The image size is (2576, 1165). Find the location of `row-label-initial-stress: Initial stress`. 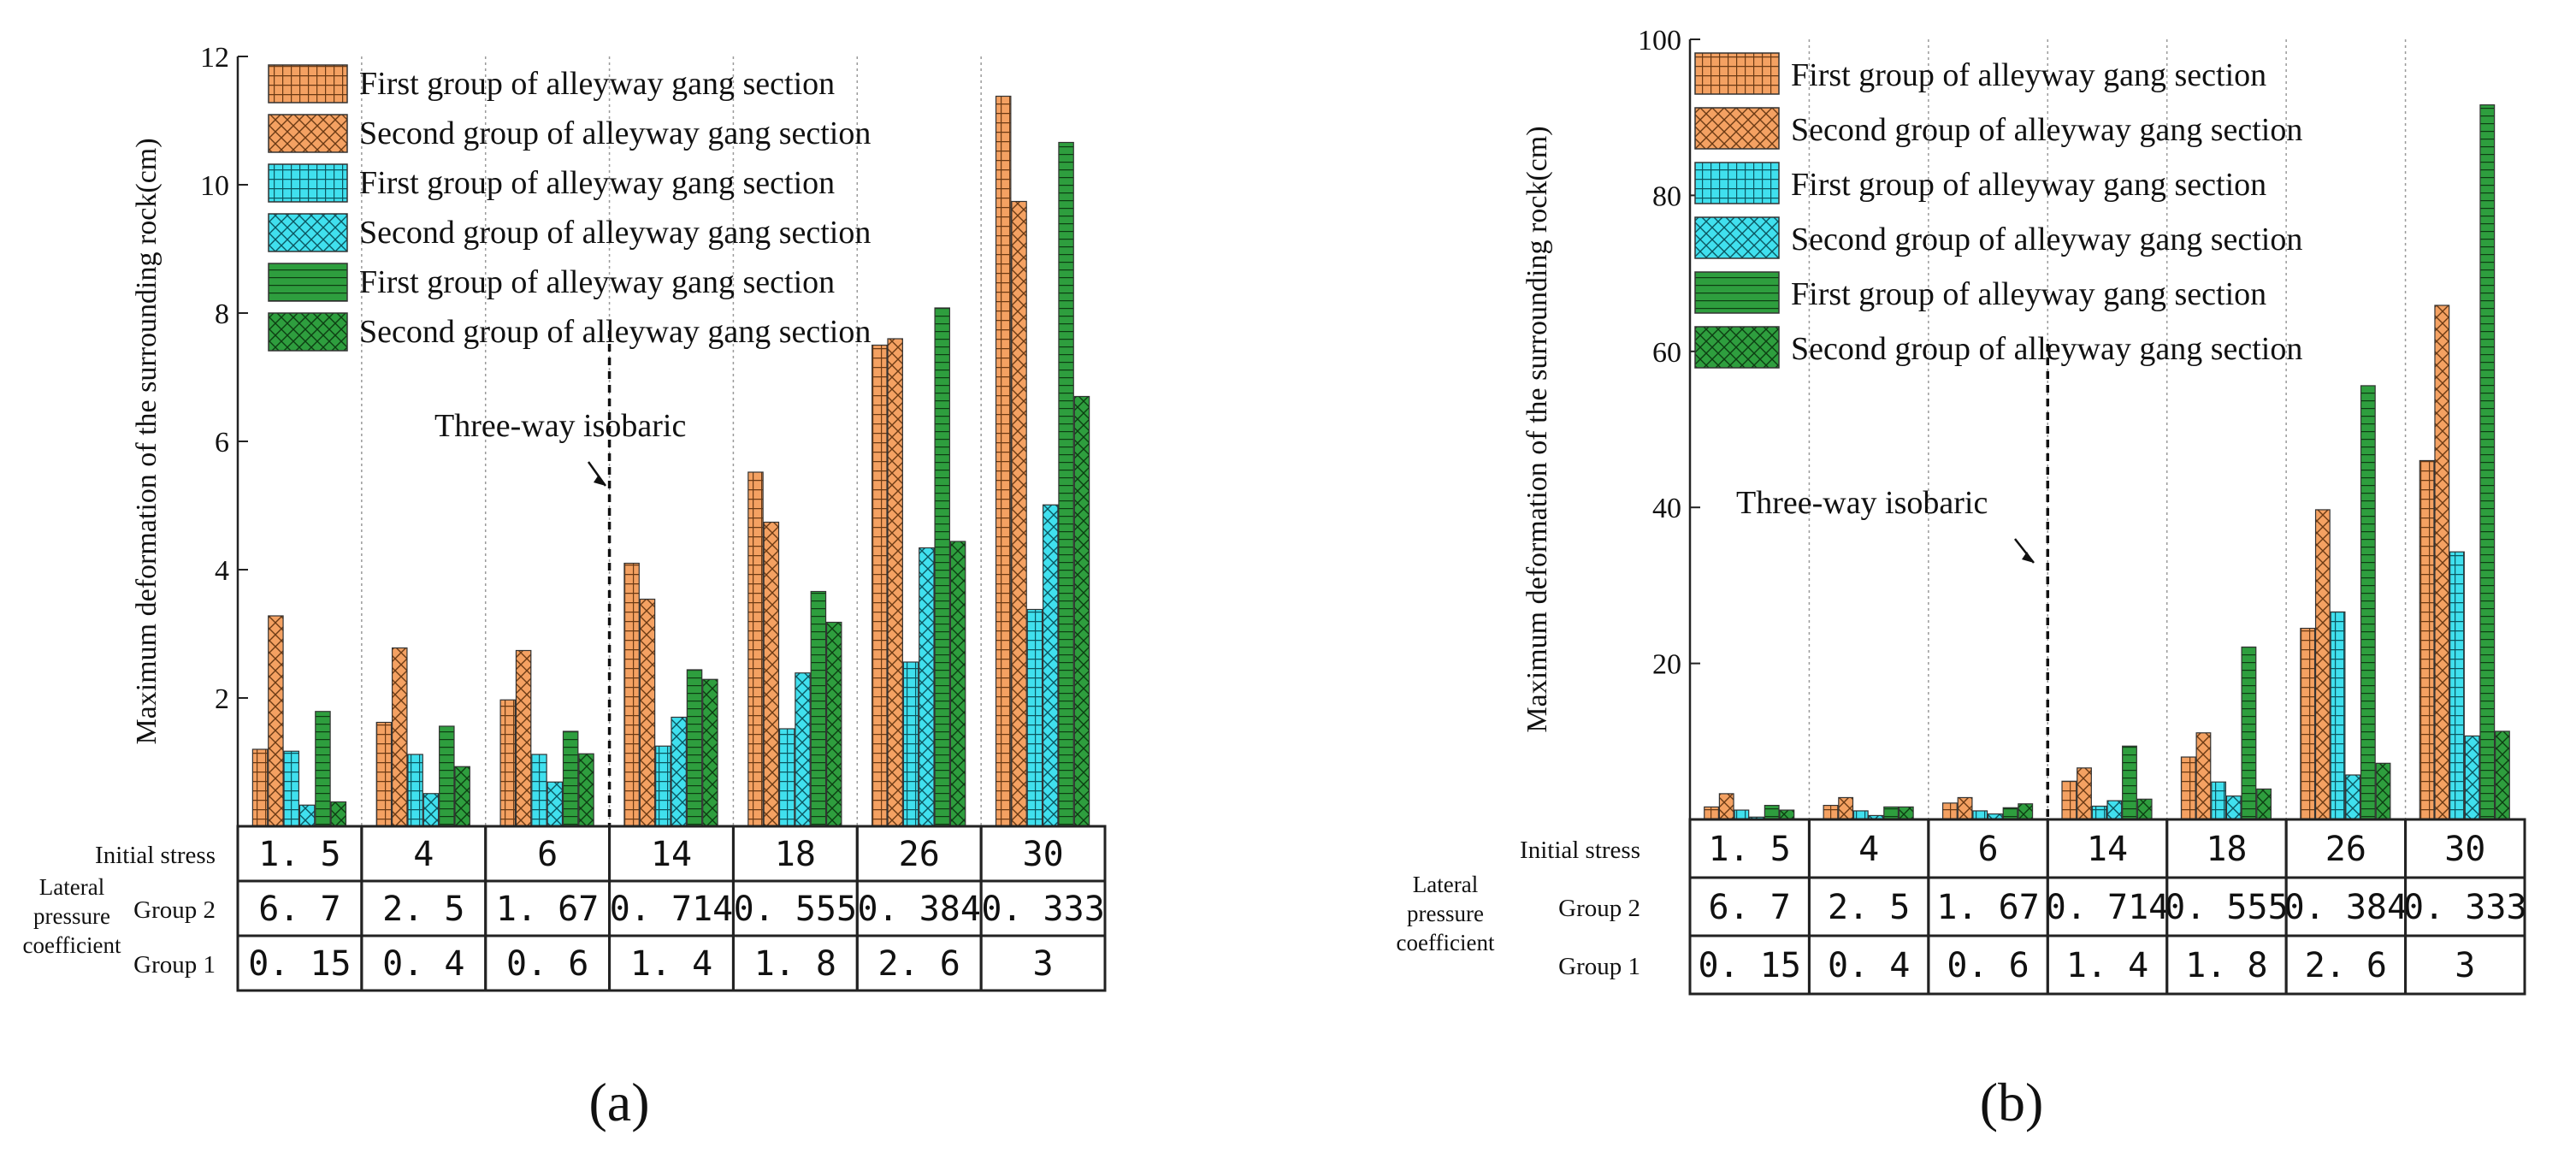

row-label-initial-stress: Initial stress is located at coordinates (1580, 850).